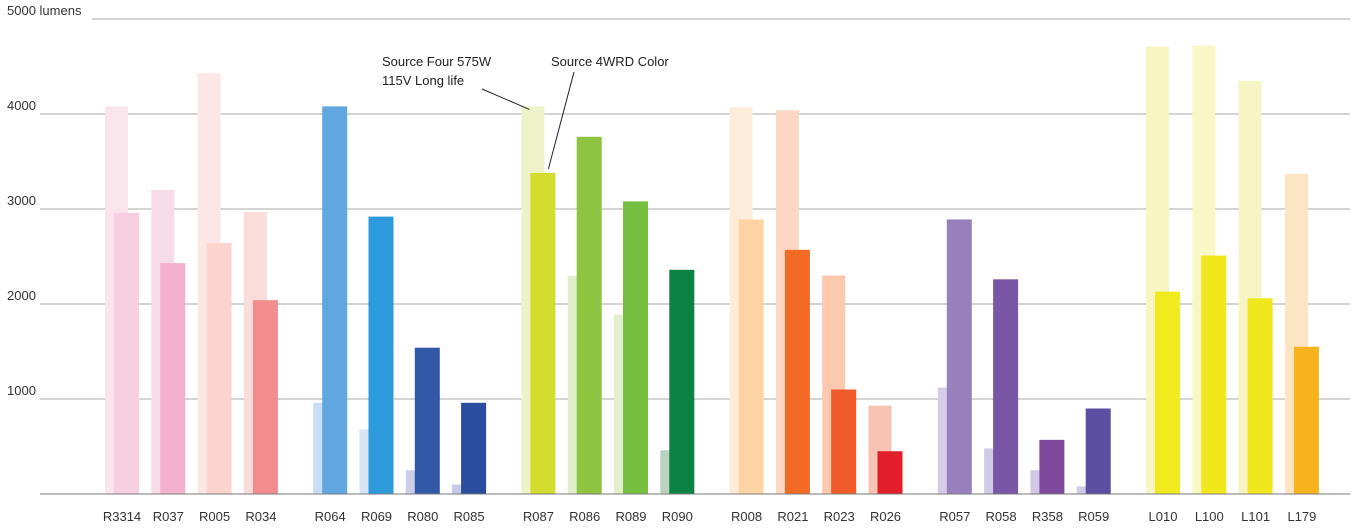 The height and width of the screenshot is (529, 1358). What do you see at coordinates (610, 61) in the screenshot?
I see `annotation-source-4wrd: Source 4WRD Color` at bounding box center [610, 61].